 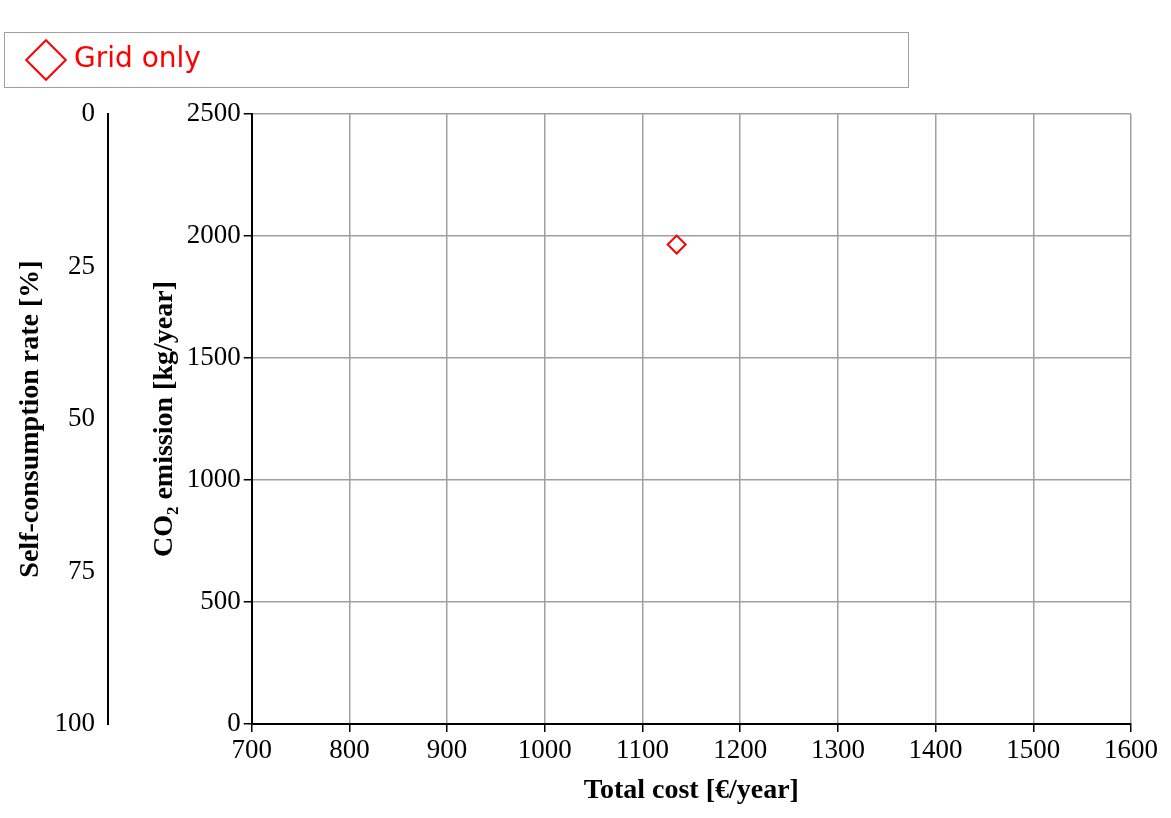 What do you see at coordinates (837, 749) in the screenshot?
I see `x-tick-label: 1300` at bounding box center [837, 749].